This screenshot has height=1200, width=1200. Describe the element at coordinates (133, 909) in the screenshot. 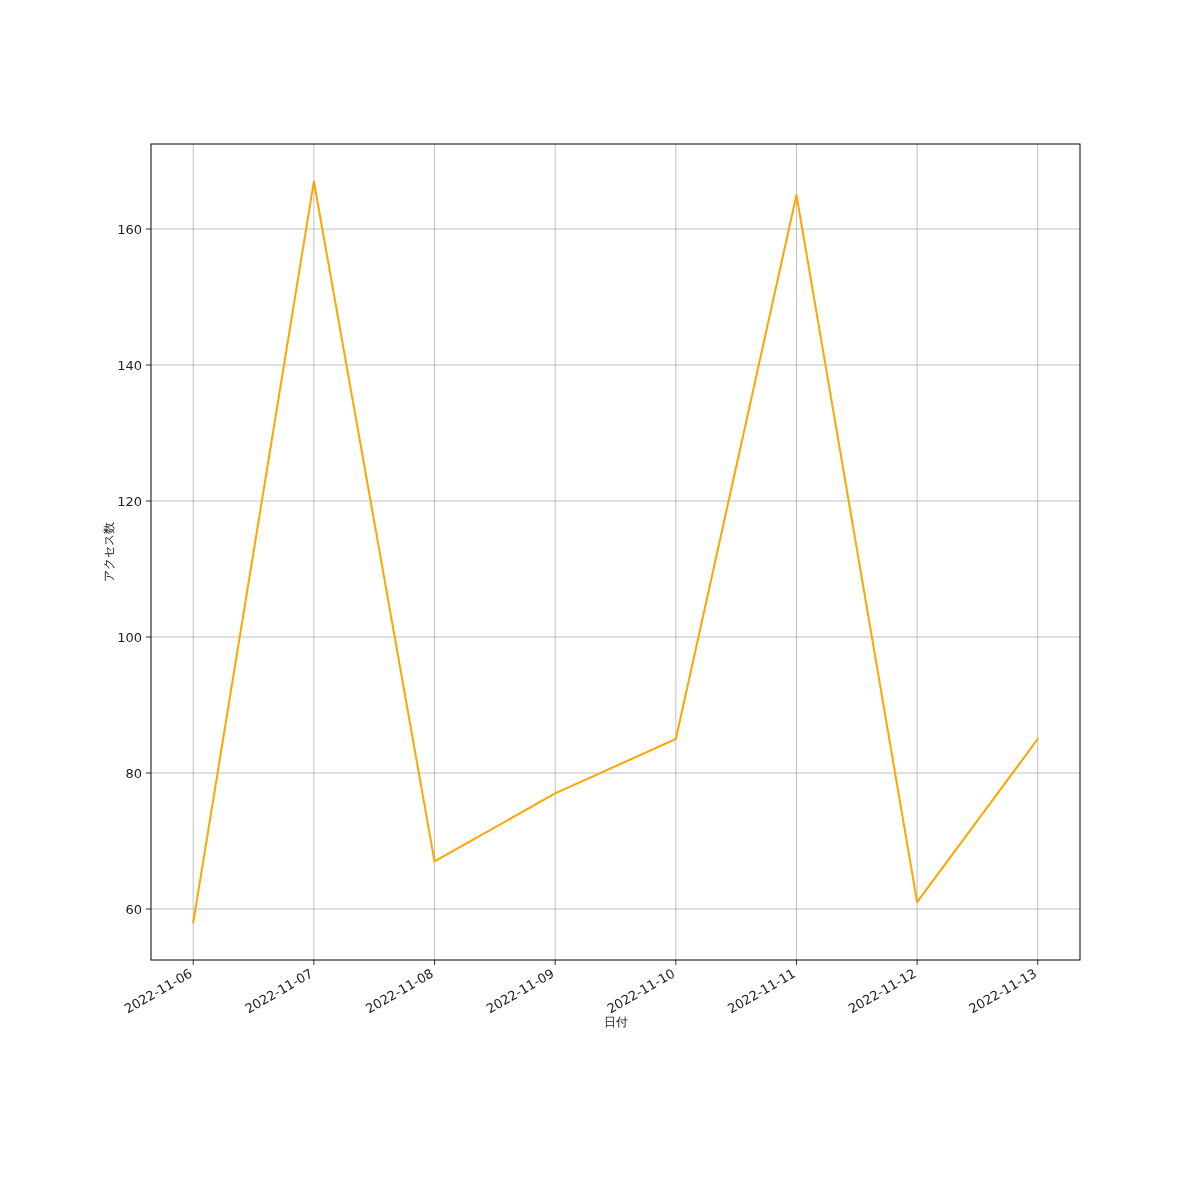

I see `y-tick-label: 60` at that location.